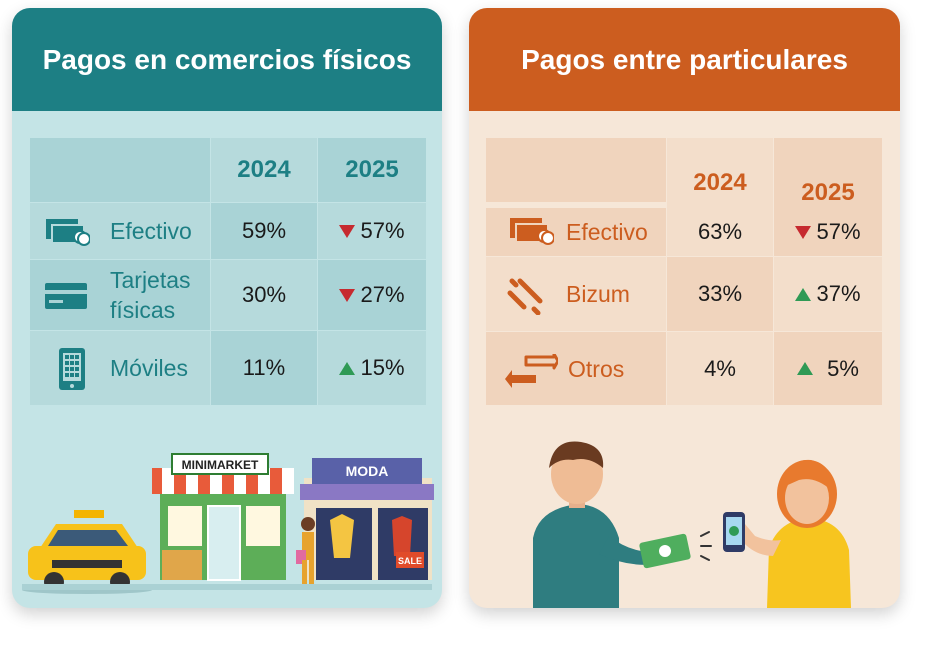 The height and width of the screenshot is (646, 936). What do you see at coordinates (843, 368) in the screenshot?
I see `value-2025: 5%` at bounding box center [843, 368].